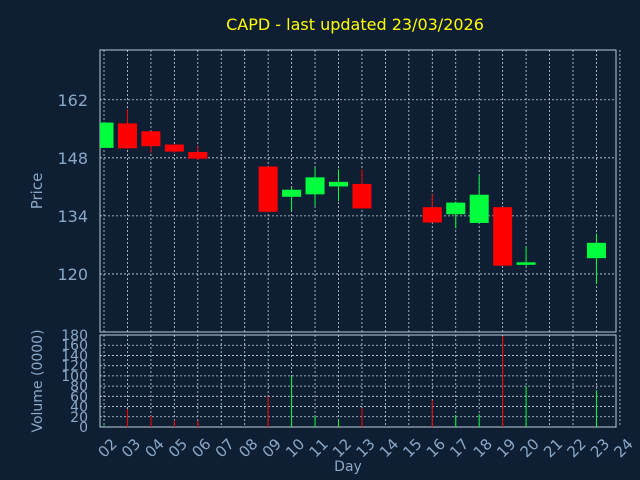 The width and height of the screenshot is (640, 480). I want to click on price-tick-label: 148, so click(72, 158).